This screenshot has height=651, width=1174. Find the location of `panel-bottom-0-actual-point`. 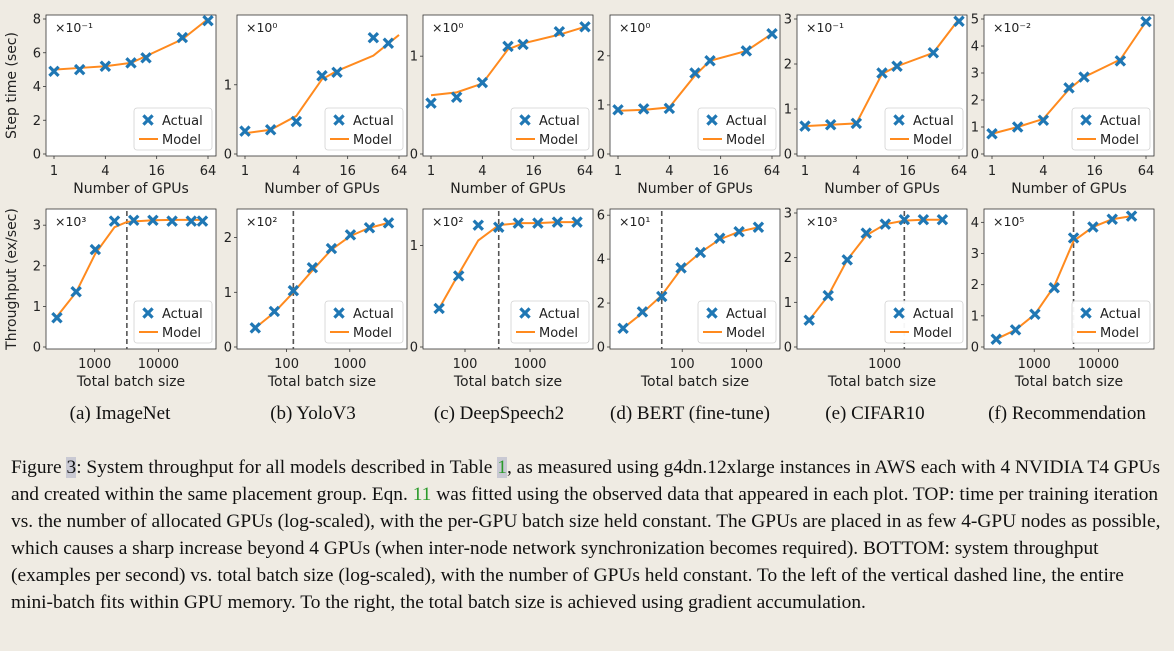

panel-bottom-0-actual-point is located at coordinates (57, 318).